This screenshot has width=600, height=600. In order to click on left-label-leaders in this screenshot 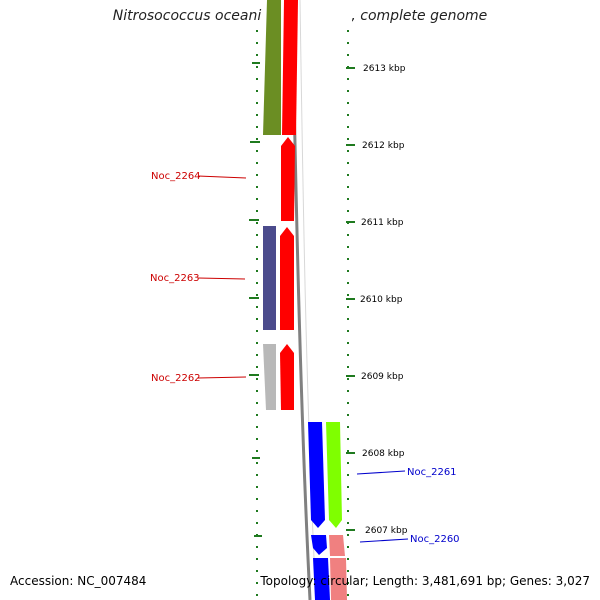, I will do `click(222, 277)`.